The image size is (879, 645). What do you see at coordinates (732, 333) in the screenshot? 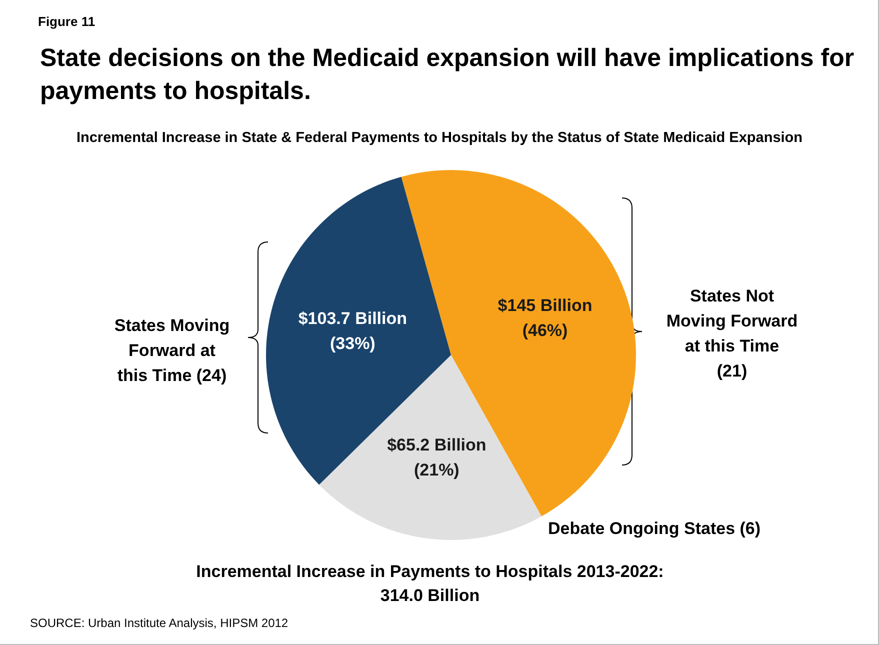
I see `slice-label: States Not Moving Forward at this Time (21)` at bounding box center [732, 333].